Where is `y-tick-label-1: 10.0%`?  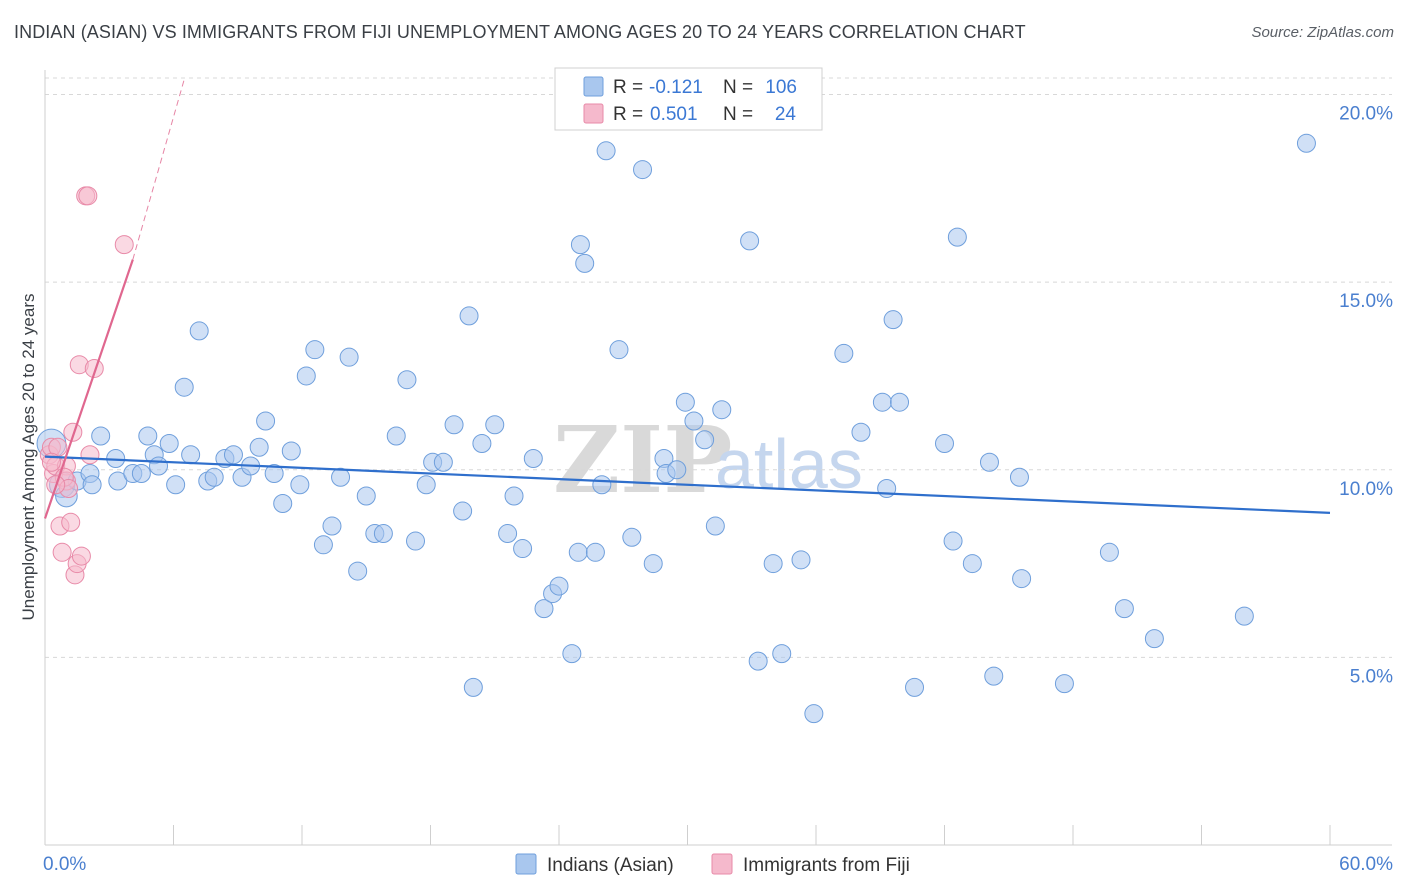 y-tick-label-1: 10.0% is located at coordinates (1366, 489).